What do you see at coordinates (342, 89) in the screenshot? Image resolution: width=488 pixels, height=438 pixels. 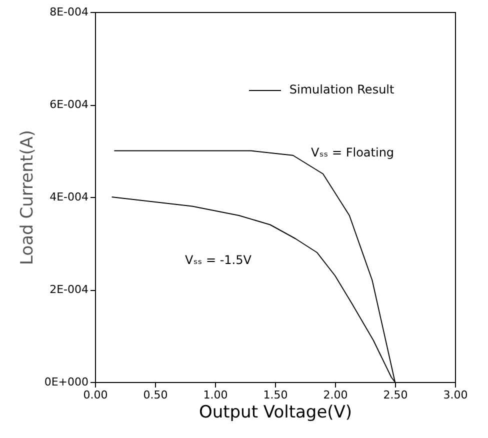 I see `annotation: Simulation Result` at bounding box center [342, 89].